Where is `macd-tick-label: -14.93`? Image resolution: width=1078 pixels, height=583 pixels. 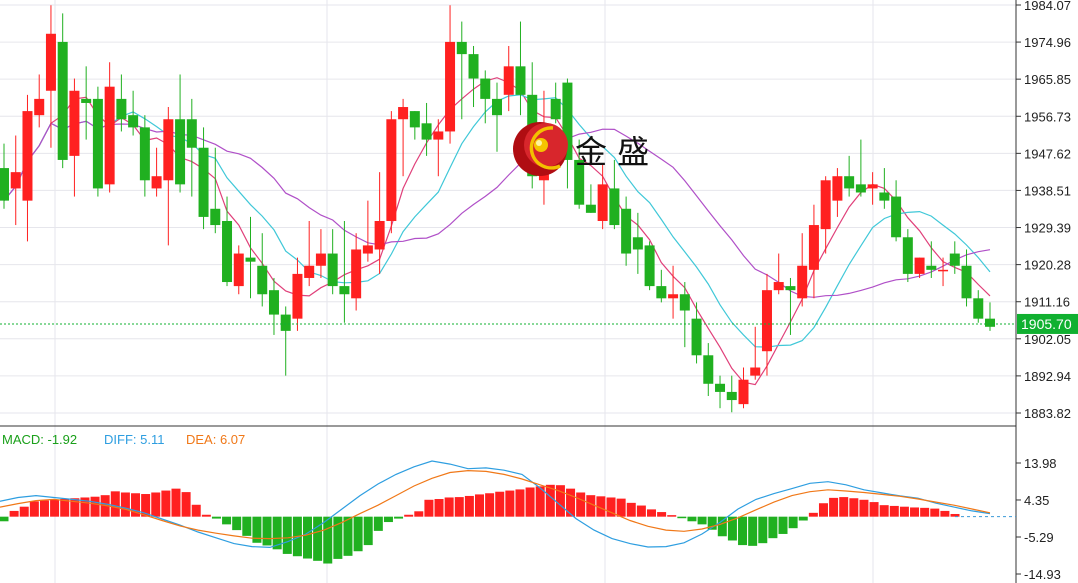
macd-tick-label: -14.93 is located at coordinates (1042, 574).